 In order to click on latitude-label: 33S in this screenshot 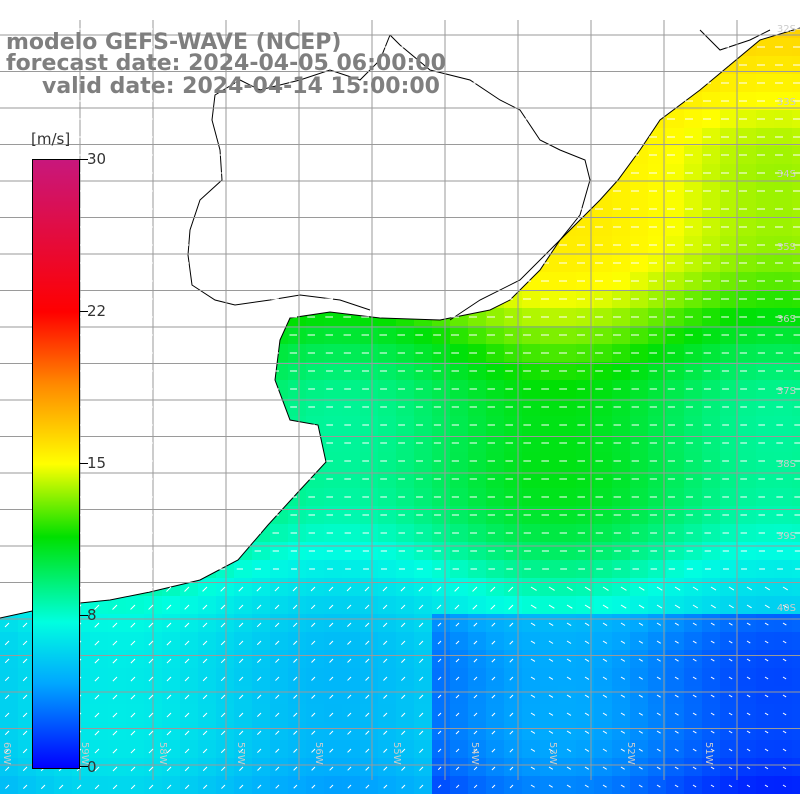, I will do `click(786, 102)`.